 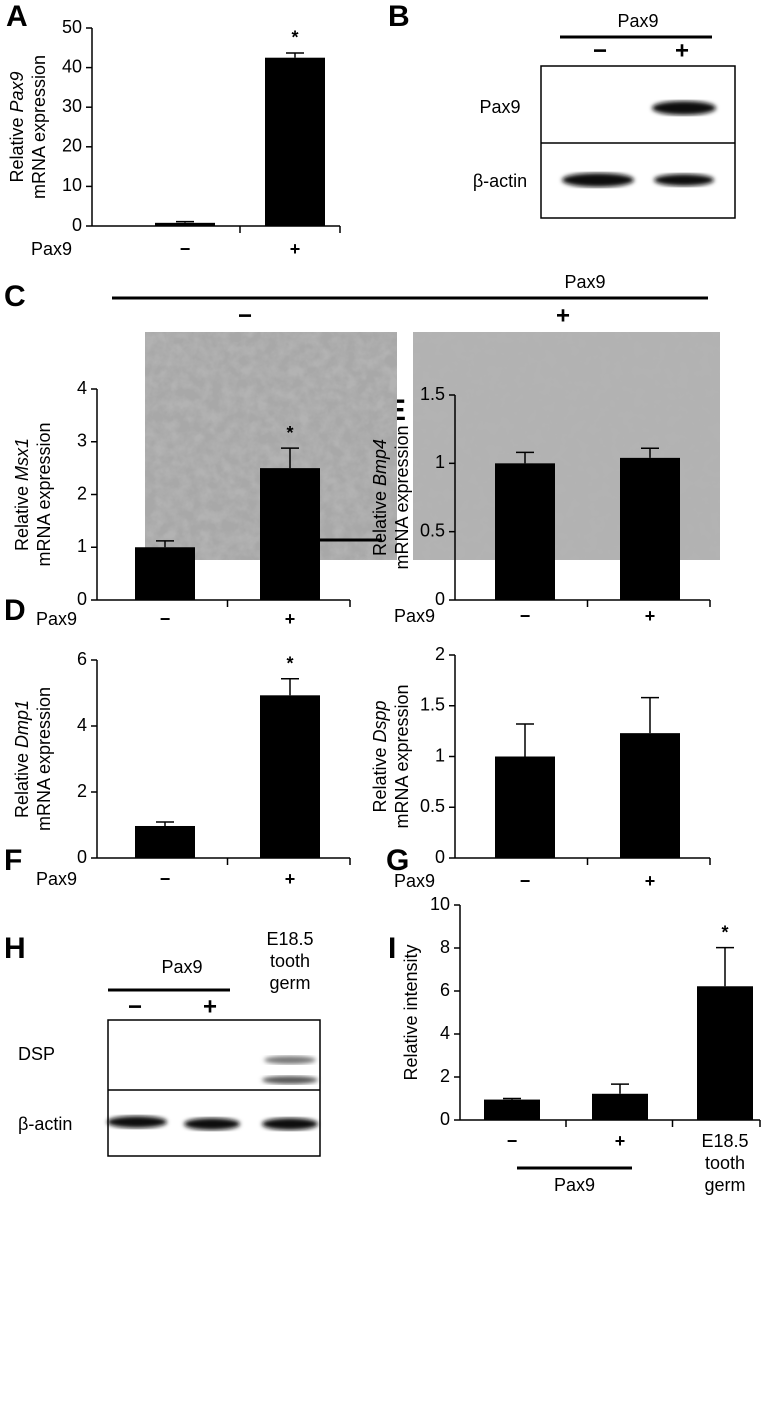 What do you see at coordinates (584, 282) in the screenshot?
I see `image-group: Pax9` at bounding box center [584, 282].